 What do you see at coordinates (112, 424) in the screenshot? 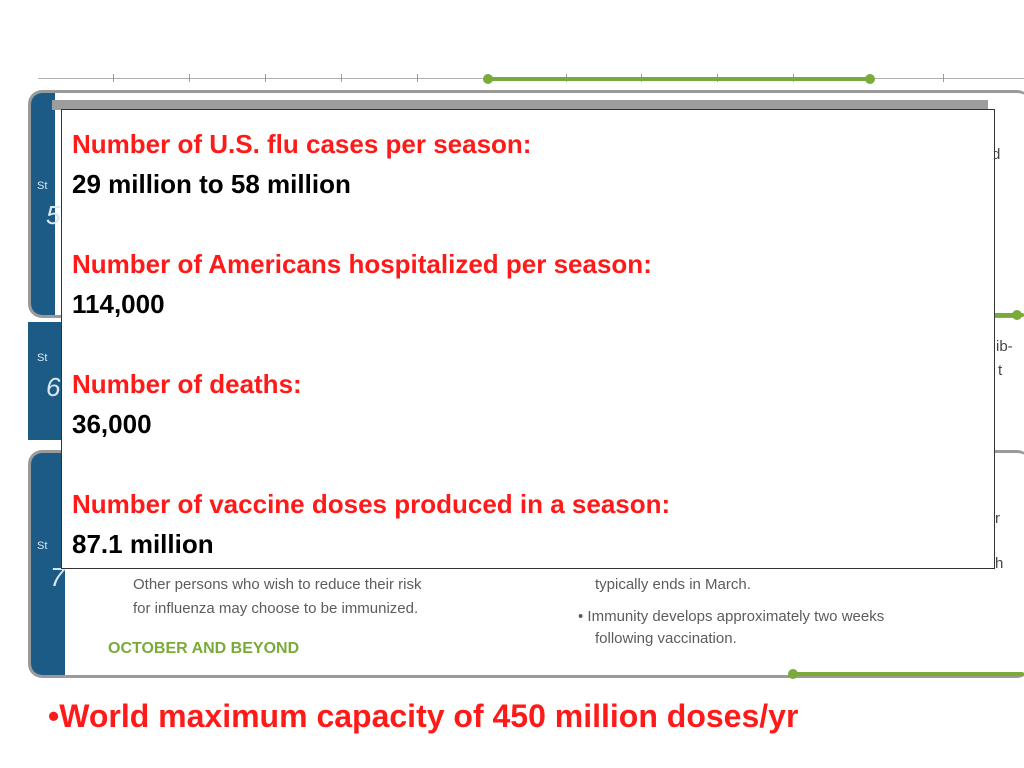
I see `stat-value: 36,000` at bounding box center [112, 424].